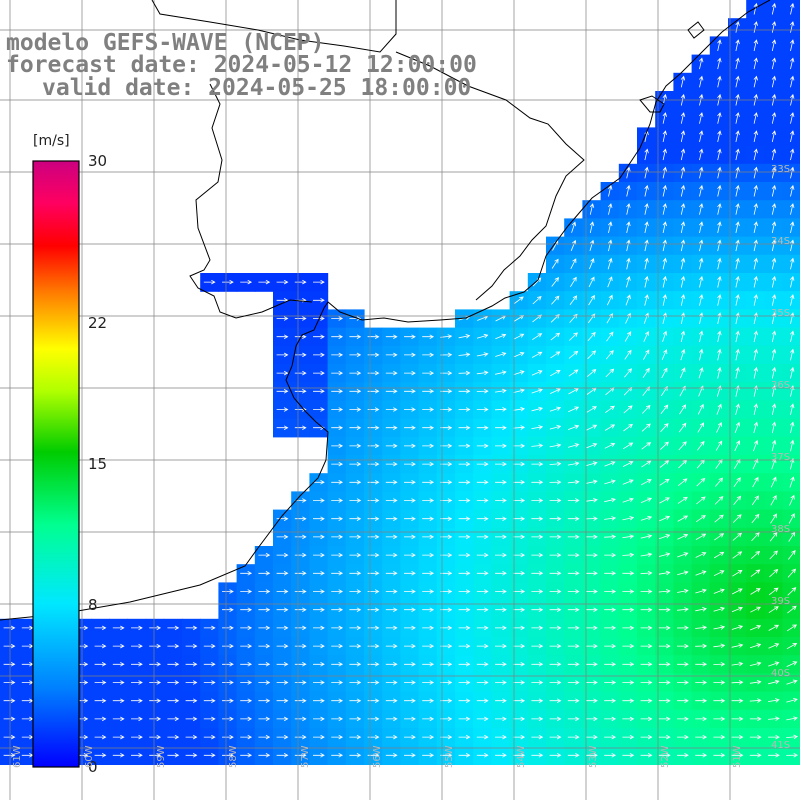 The width and height of the screenshot is (800, 800). Describe the element at coordinates (490, 176) in the screenshot. I see `coastline-uruguay-north` at that location.